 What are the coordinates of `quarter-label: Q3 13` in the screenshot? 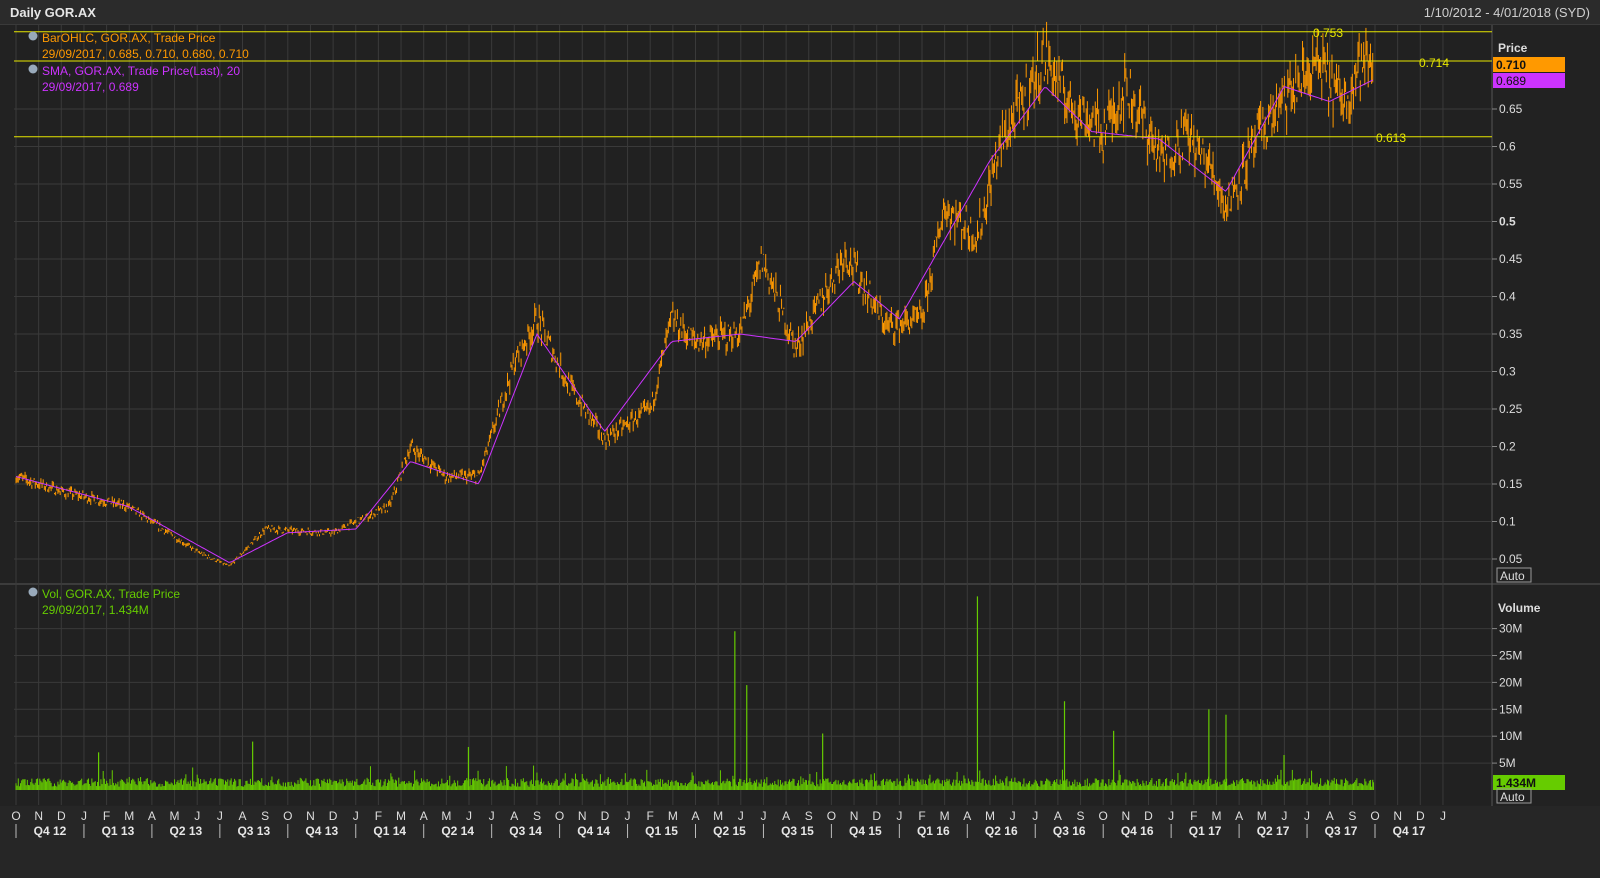 It's located at (253, 831).